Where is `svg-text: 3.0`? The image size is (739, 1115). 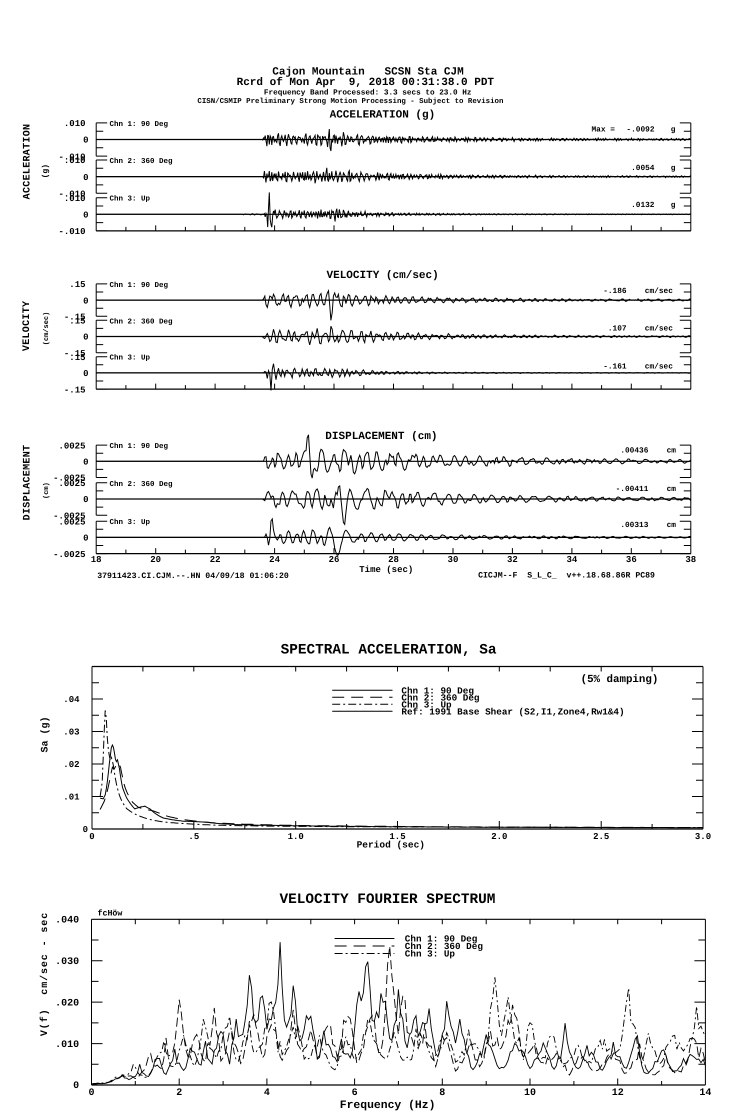 svg-text: 3.0 is located at coordinates (703, 837).